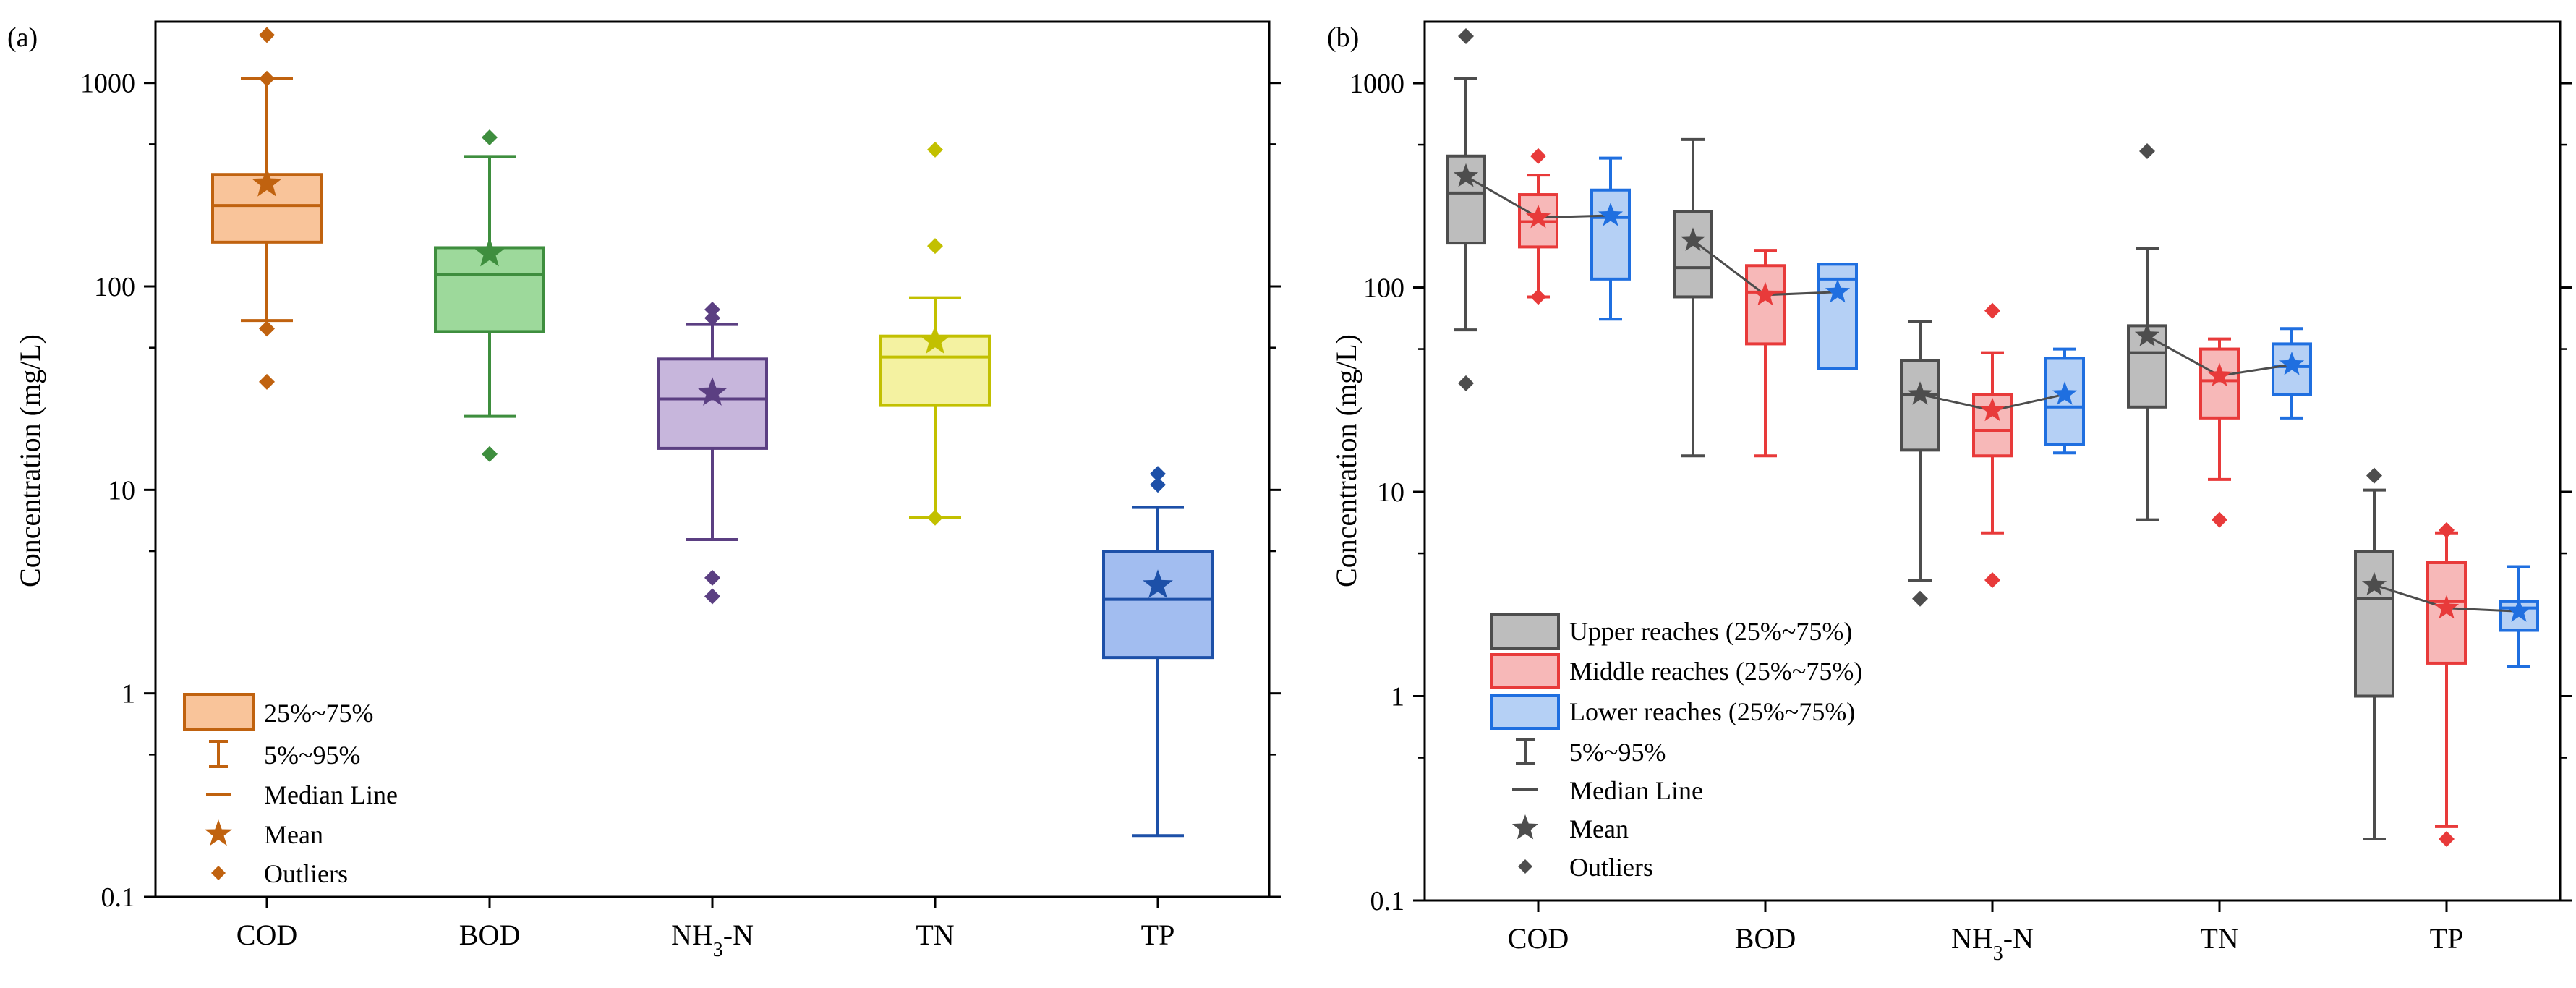 Image resolution: width=2576 pixels, height=988 pixels. Describe the element at coordinates (1158, 583) in the screenshot. I see `panel-a-tp-mean-star` at that location.